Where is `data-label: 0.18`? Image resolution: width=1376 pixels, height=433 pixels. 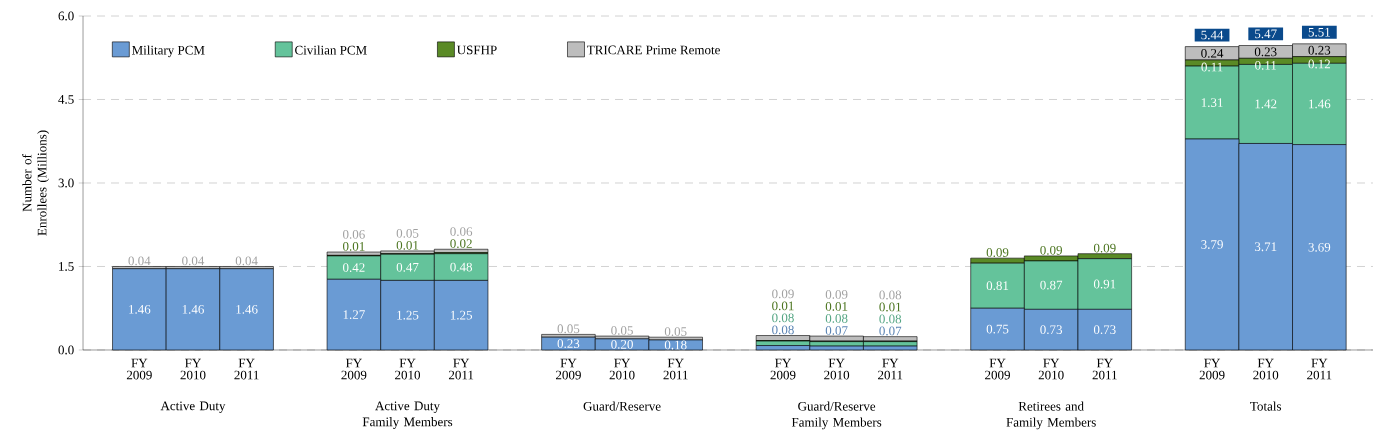 data-label: 0.18 is located at coordinates (675, 345).